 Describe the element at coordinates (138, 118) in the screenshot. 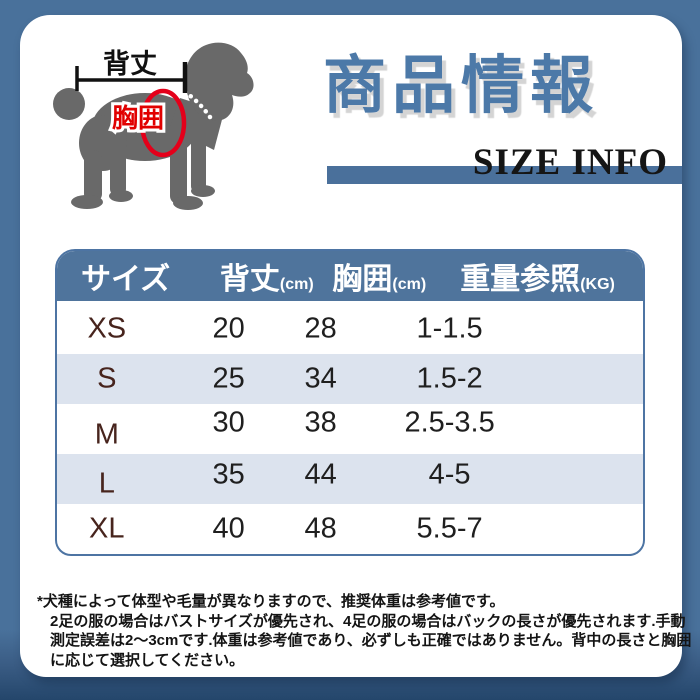

I see `chest-girth-label: 胸囲` at that location.